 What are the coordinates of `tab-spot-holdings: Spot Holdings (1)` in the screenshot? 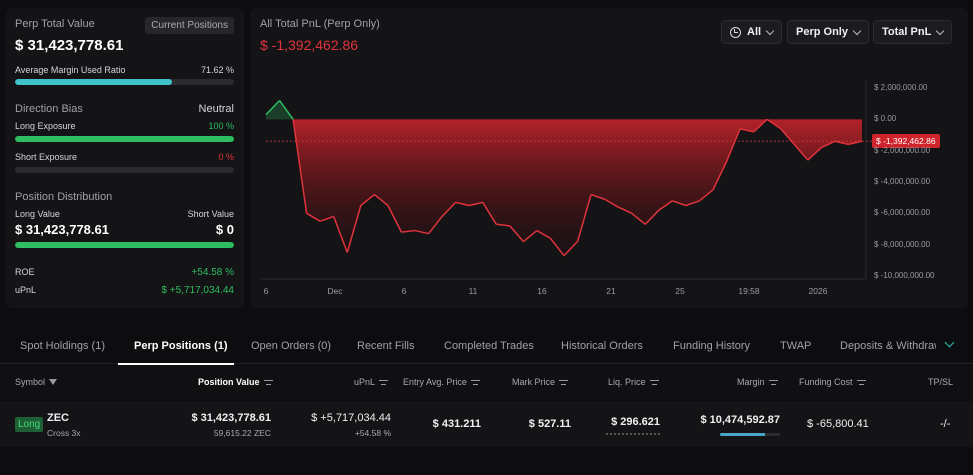 It's located at (62, 346).